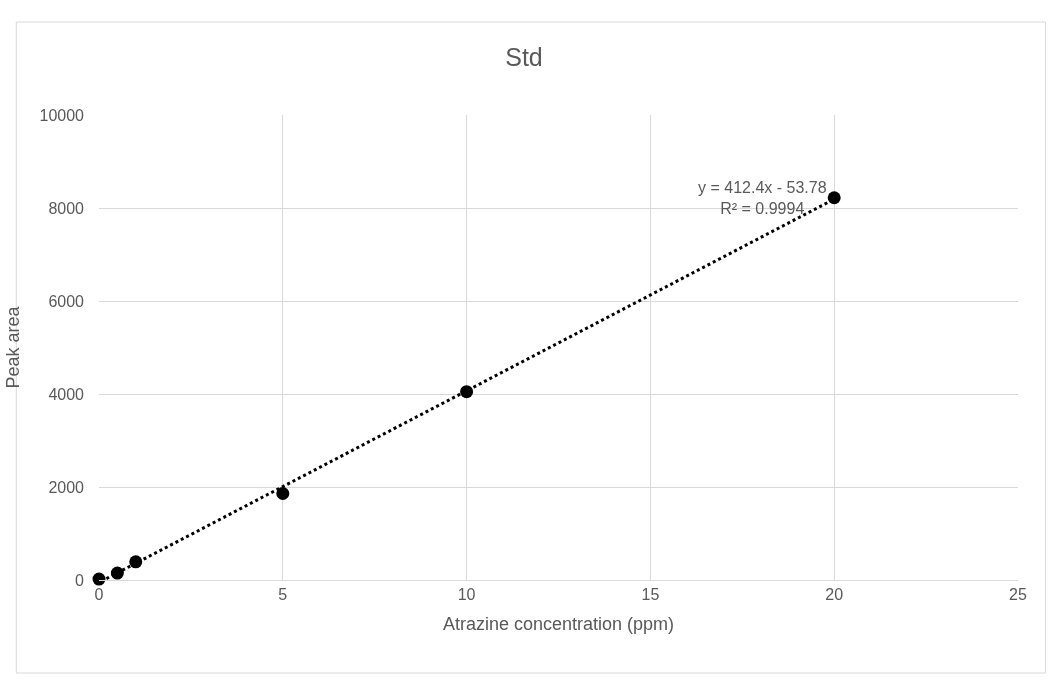 The height and width of the screenshot is (690, 1048). I want to click on chart-title: Std, so click(524, 56).